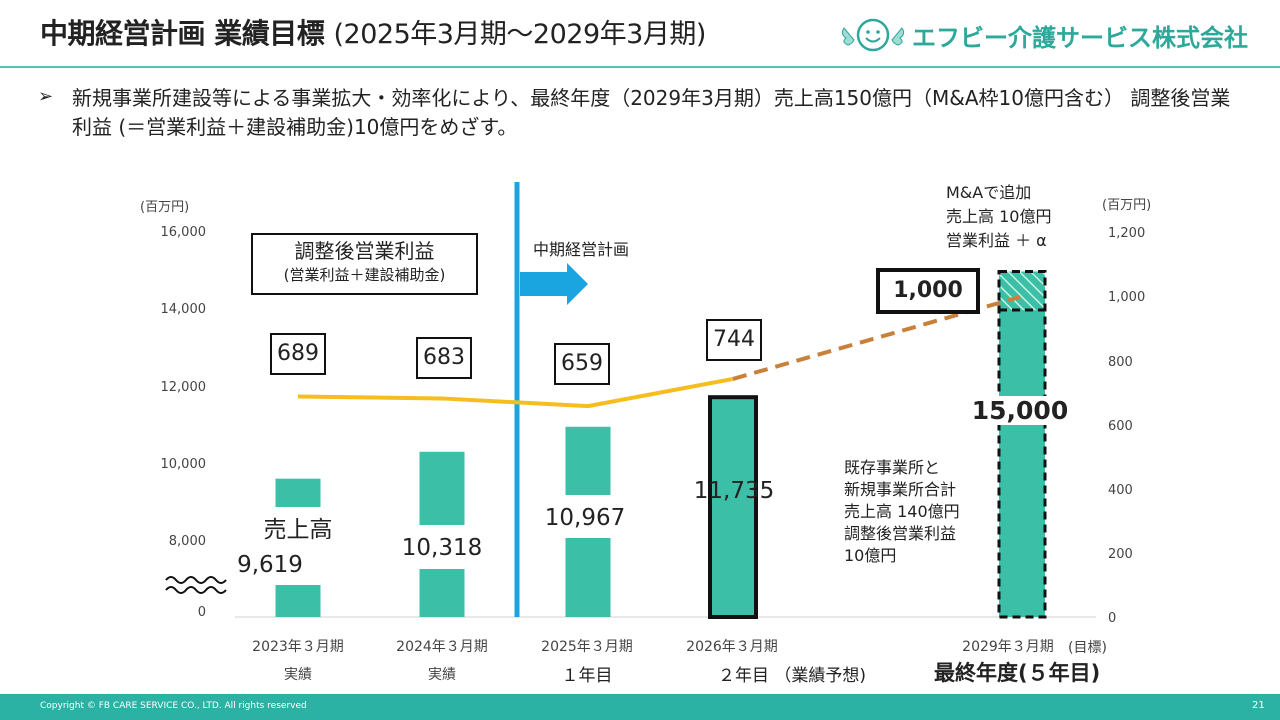 This screenshot has height=720, width=1280. What do you see at coordinates (183, 232) in the screenshot?
I see `left-tick-label: 16,000` at bounding box center [183, 232].